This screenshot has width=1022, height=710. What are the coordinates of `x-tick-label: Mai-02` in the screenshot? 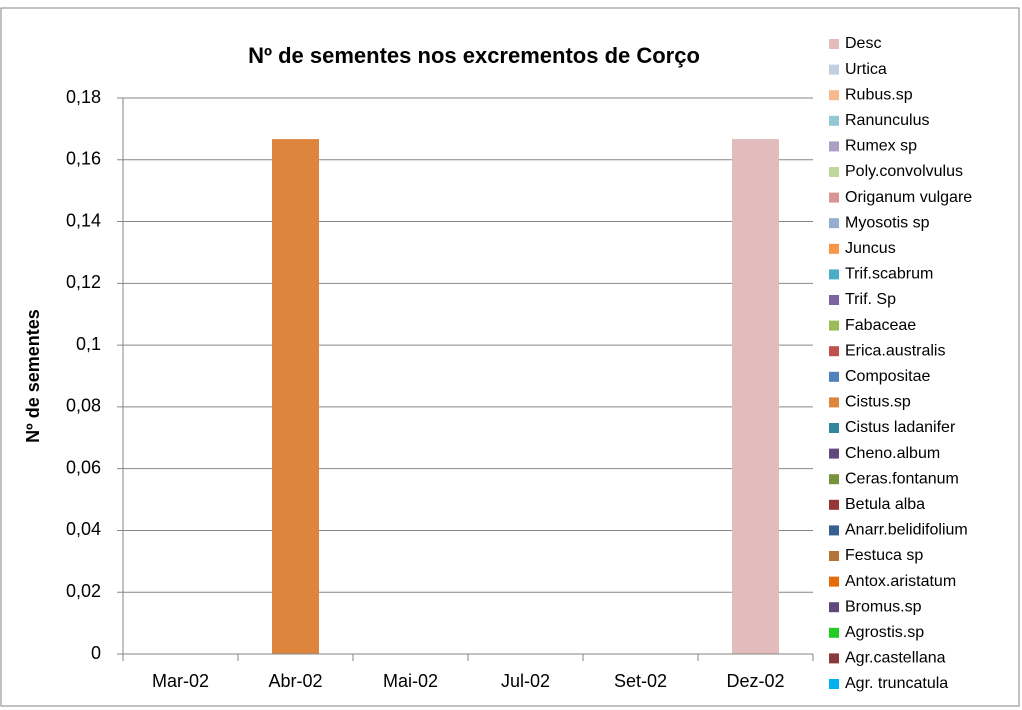 It's located at (410, 681).